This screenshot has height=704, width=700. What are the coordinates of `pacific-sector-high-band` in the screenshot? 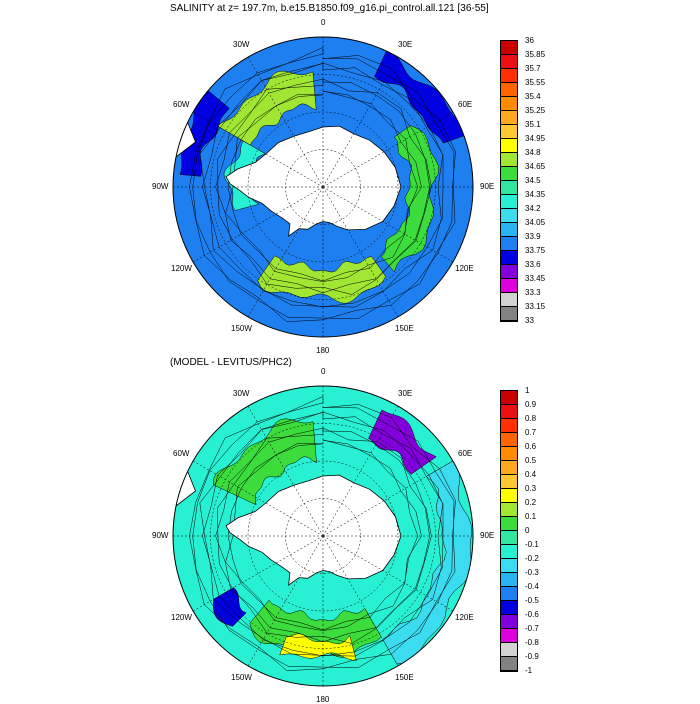 It's located at (321, 279).